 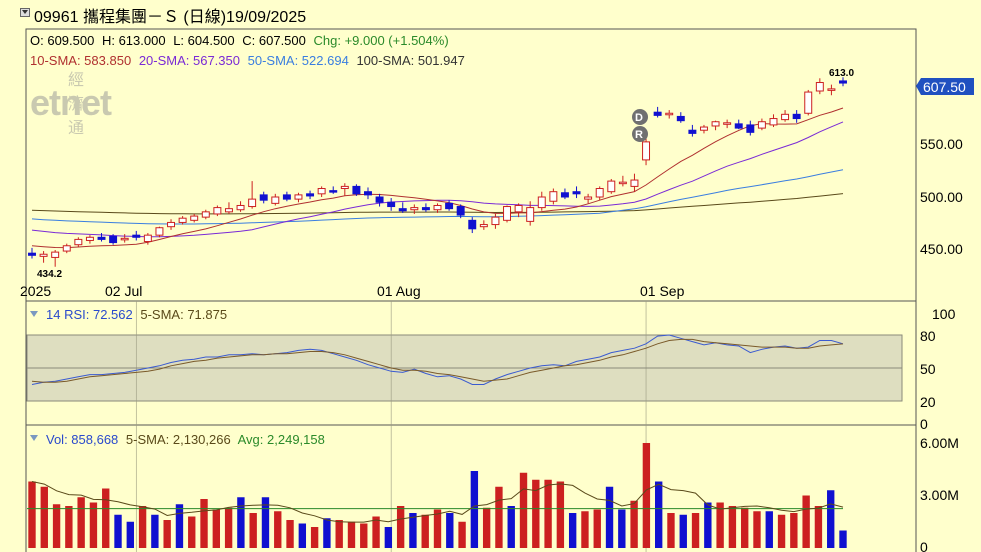 What do you see at coordinates (25, 12) in the screenshot?
I see `dropdown-menu-icon` at bounding box center [25, 12].